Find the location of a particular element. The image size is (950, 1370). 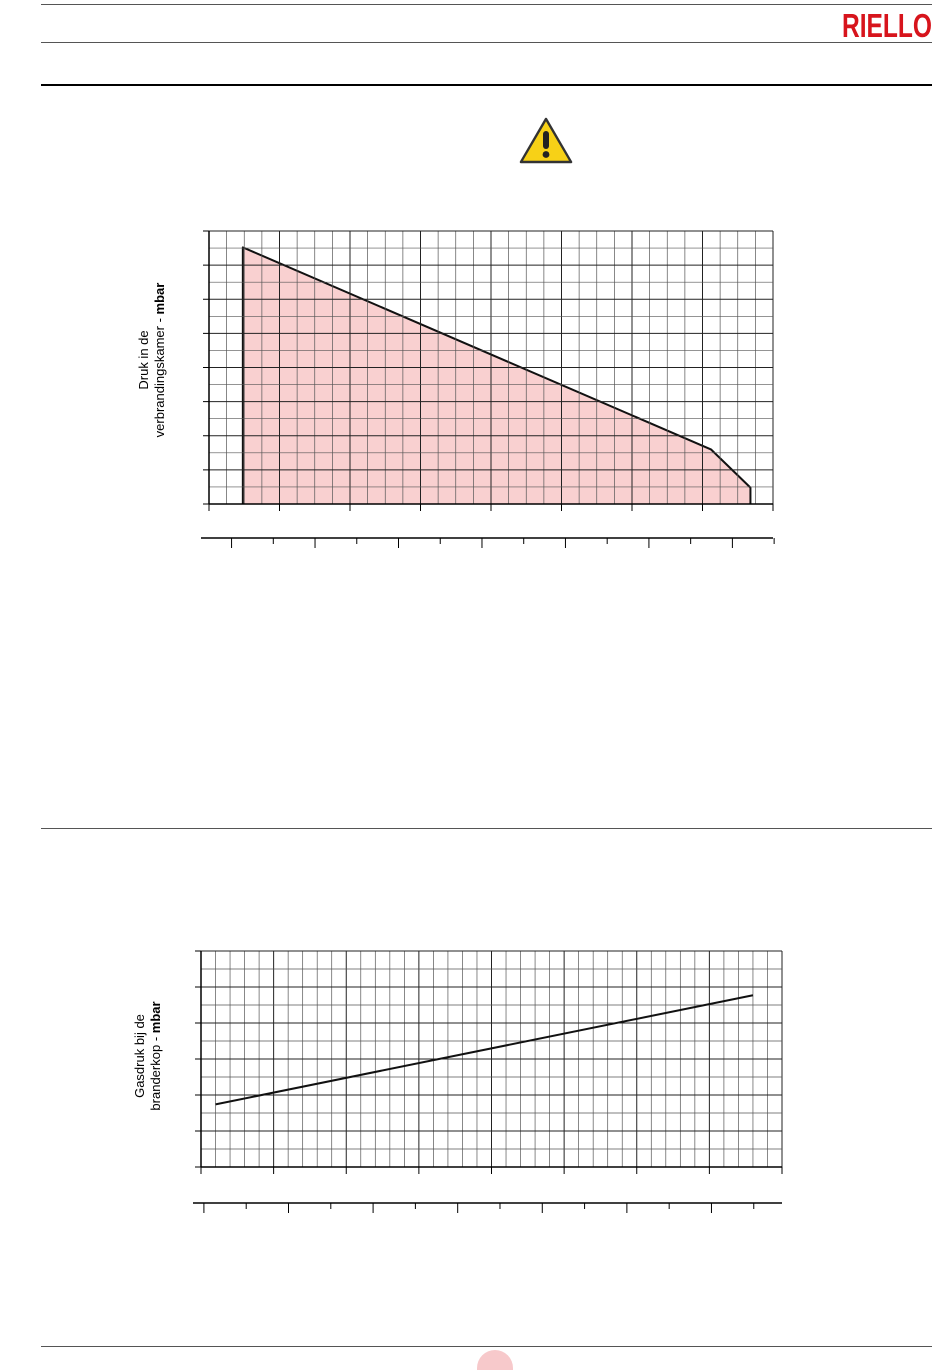

header-bottom-rule is located at coordinates (486, 42).